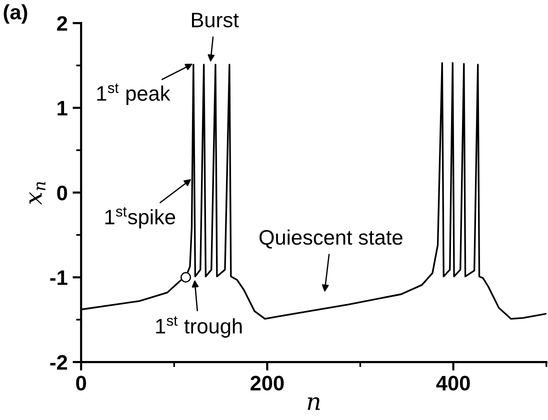 This screenshot has width=548, height=420. What do you see at coordinates (215, 20) in the screenshot?
I see `annotation: Burst` at bounding box center [215, 20].